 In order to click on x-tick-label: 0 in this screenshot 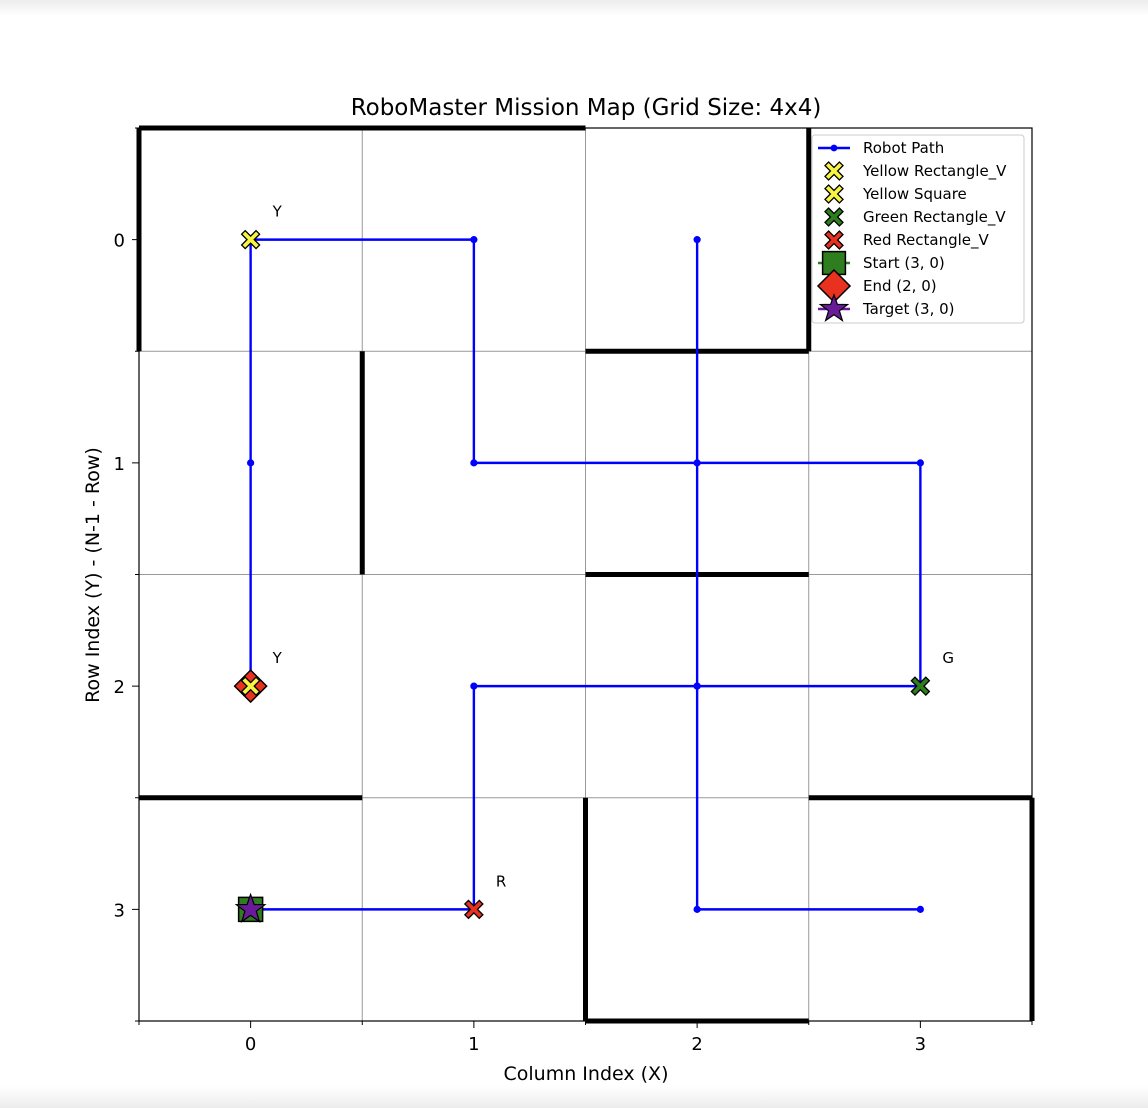, I will do `click(250, 1044)`.